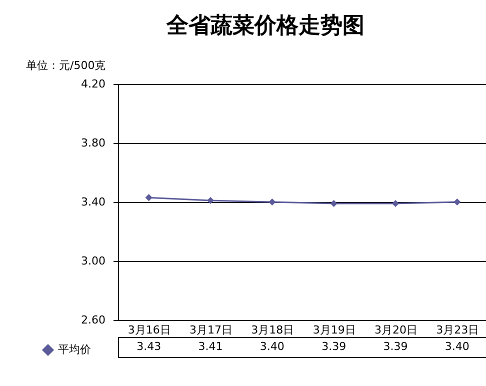  I want to click on legend-label: 平均价, so click(74, 349).